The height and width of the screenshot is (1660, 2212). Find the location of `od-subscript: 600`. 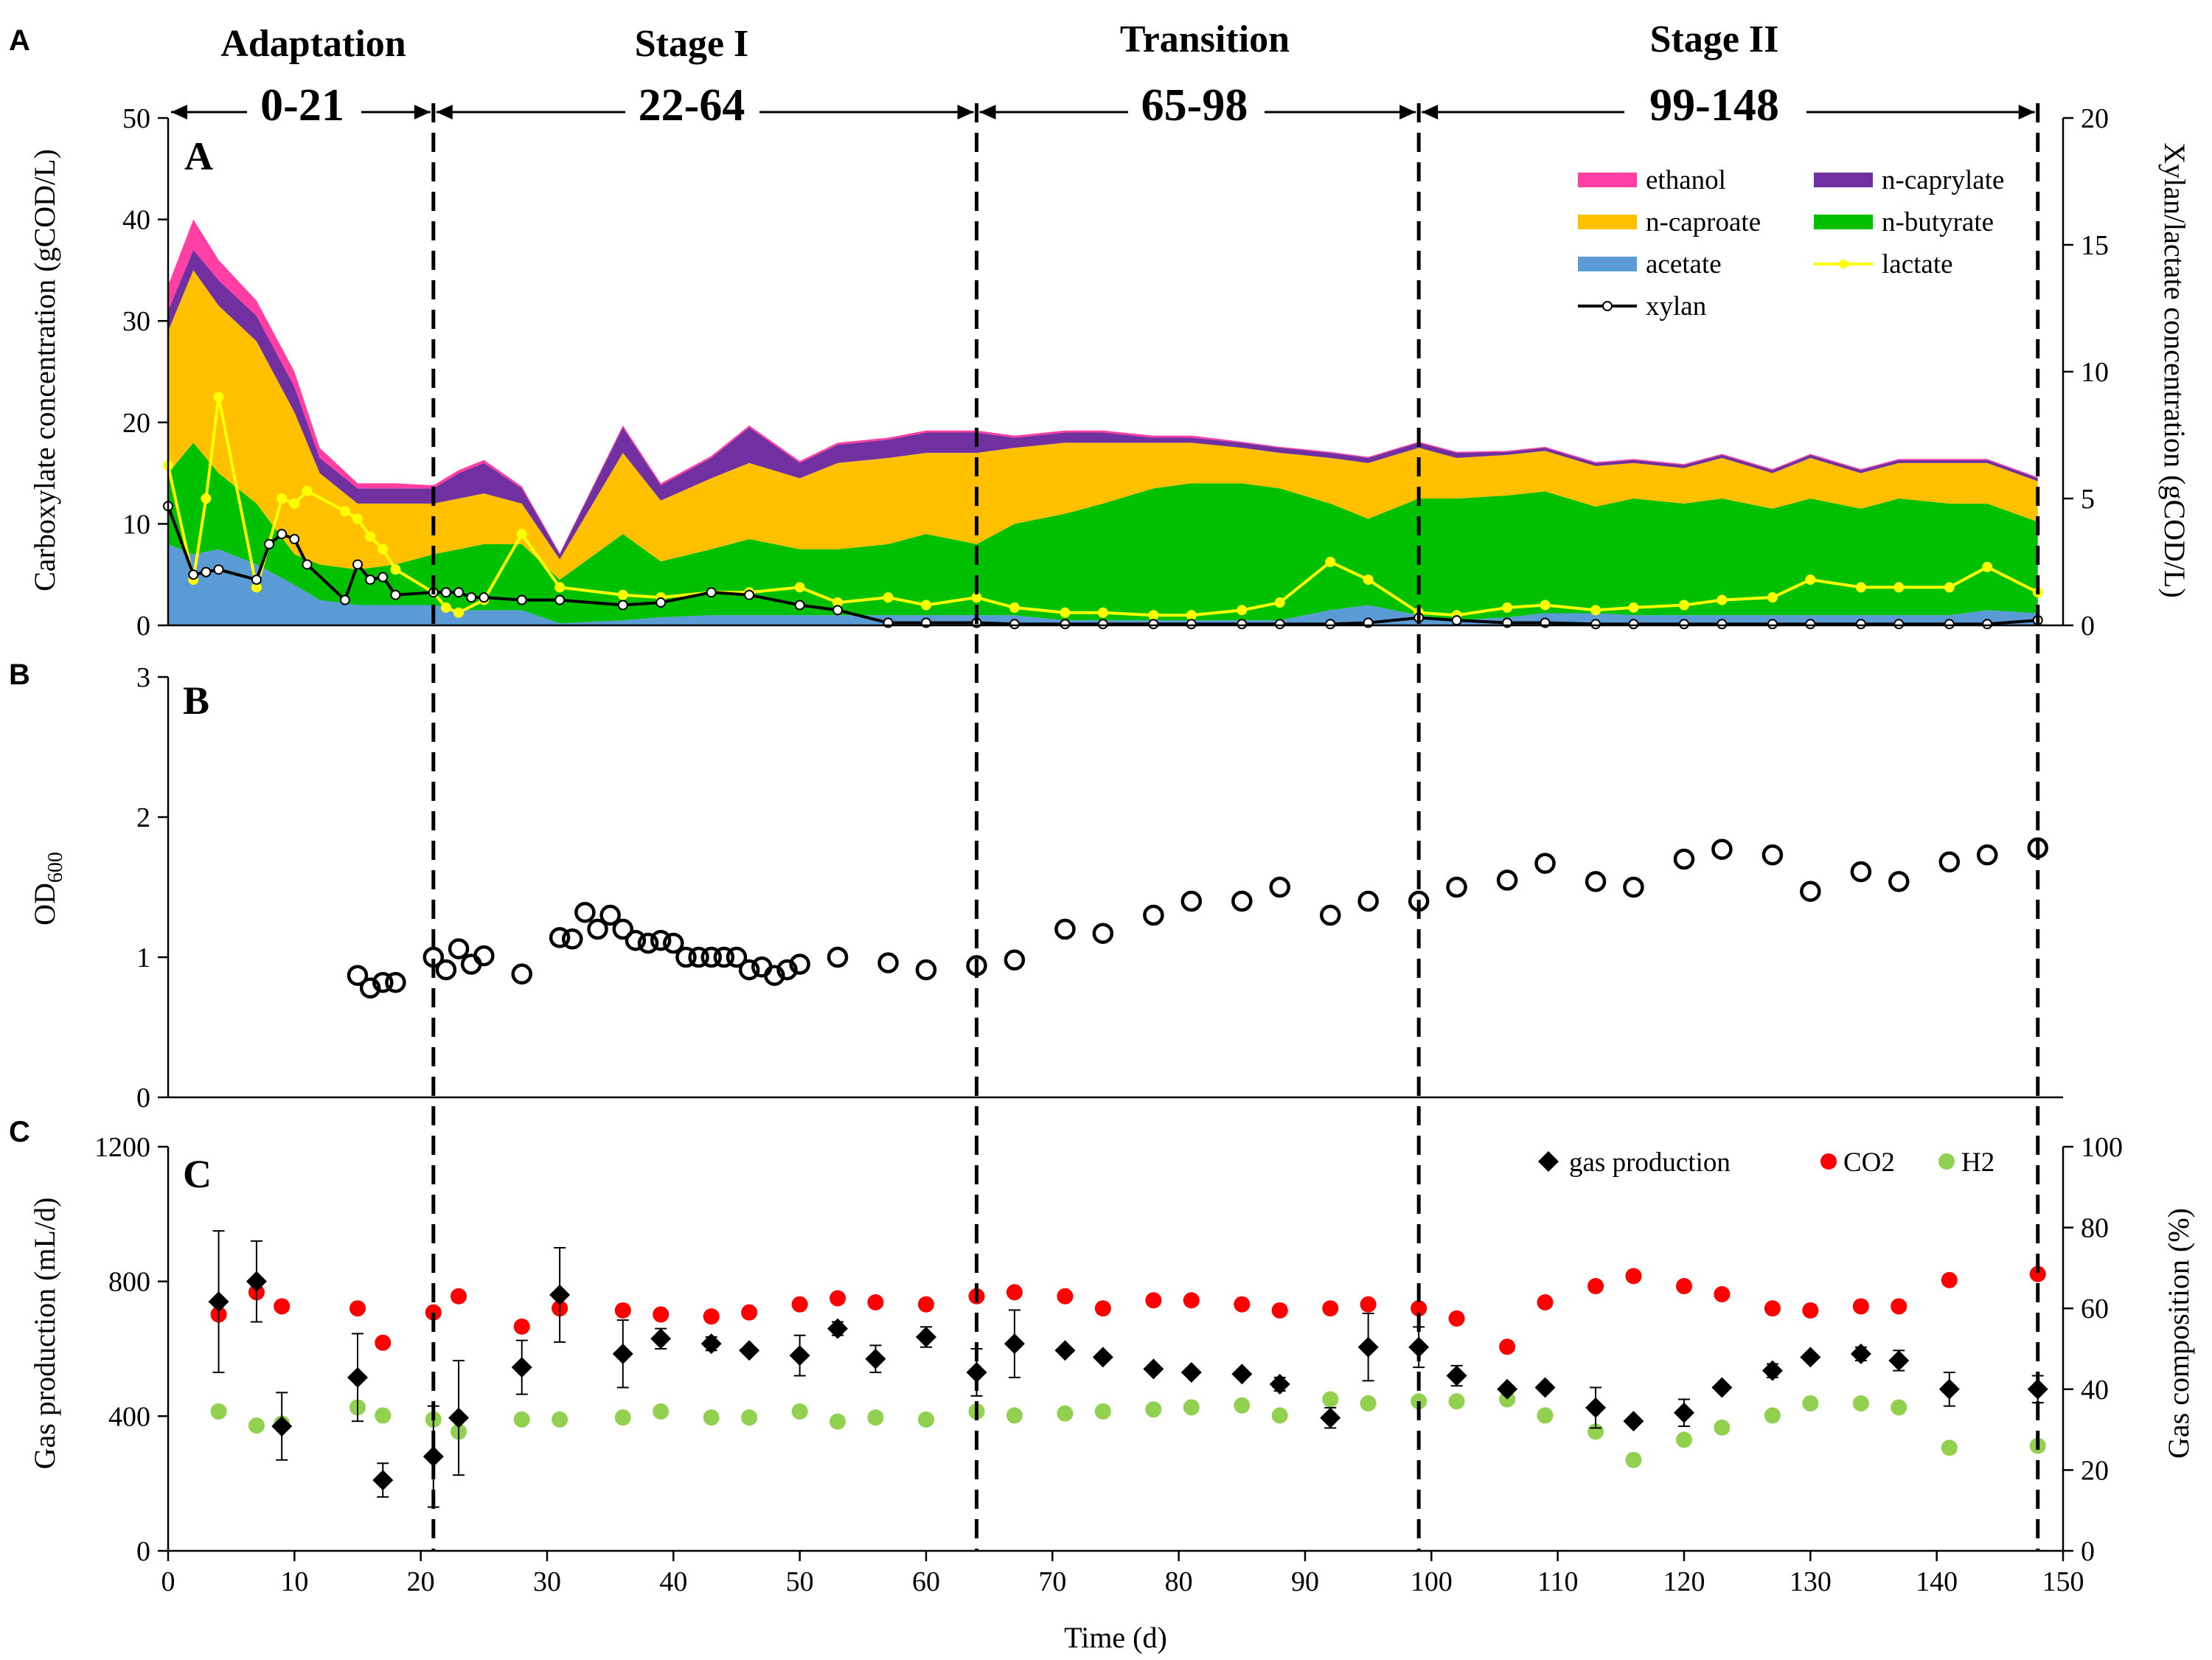

od-subscript: 600 is located at coordinates (55, 867).